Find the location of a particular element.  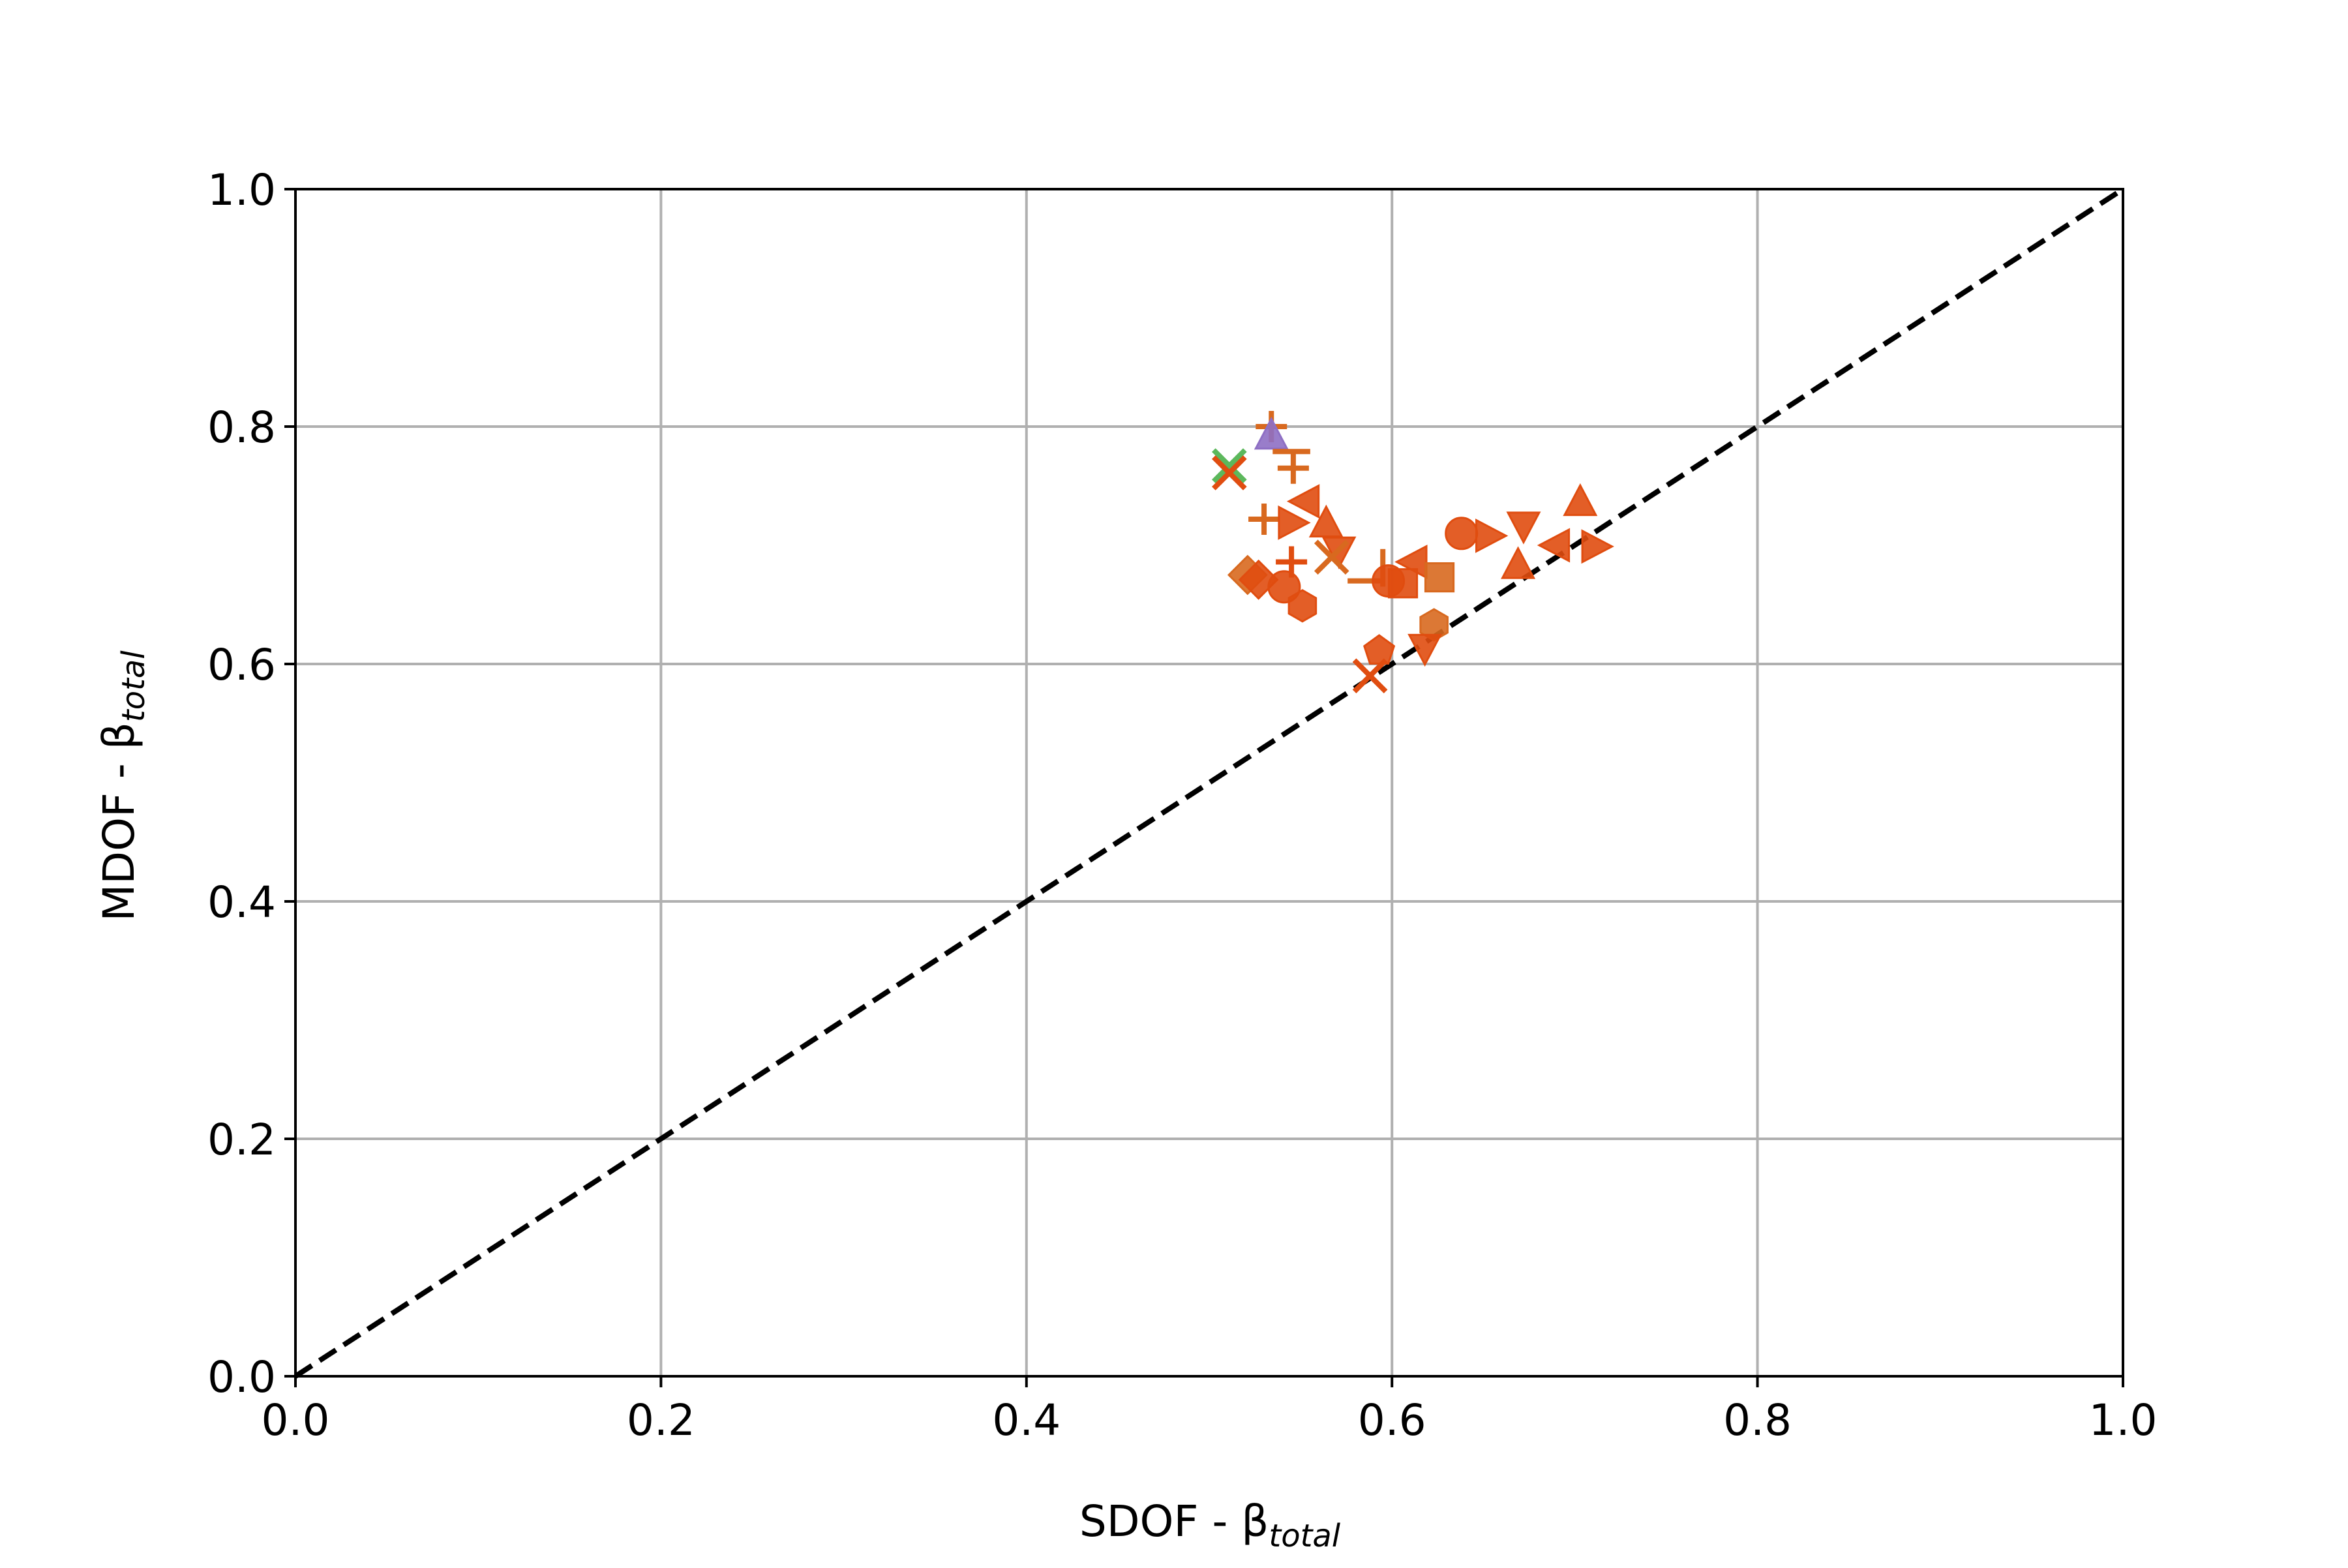

y-tick-label: 0.2 is located at coordinates (242, 1140).